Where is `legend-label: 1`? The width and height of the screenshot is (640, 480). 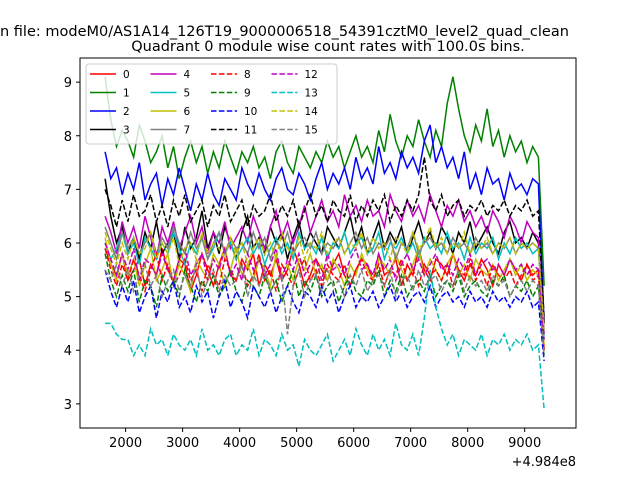 legend-label: 1 is located at coordinates (126, 94).